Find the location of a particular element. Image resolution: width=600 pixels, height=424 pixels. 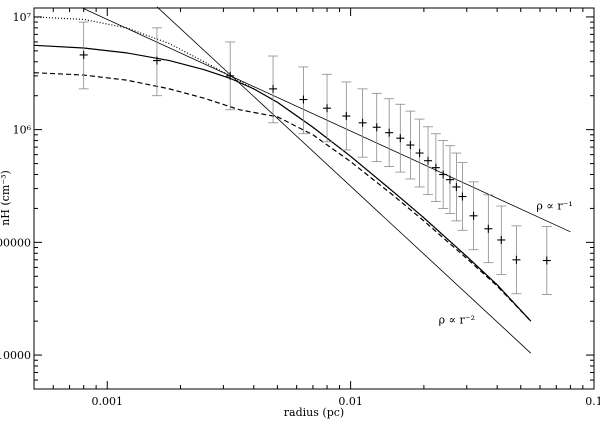

x-tick-label: 0.001 is located at coordinates (108, 401).